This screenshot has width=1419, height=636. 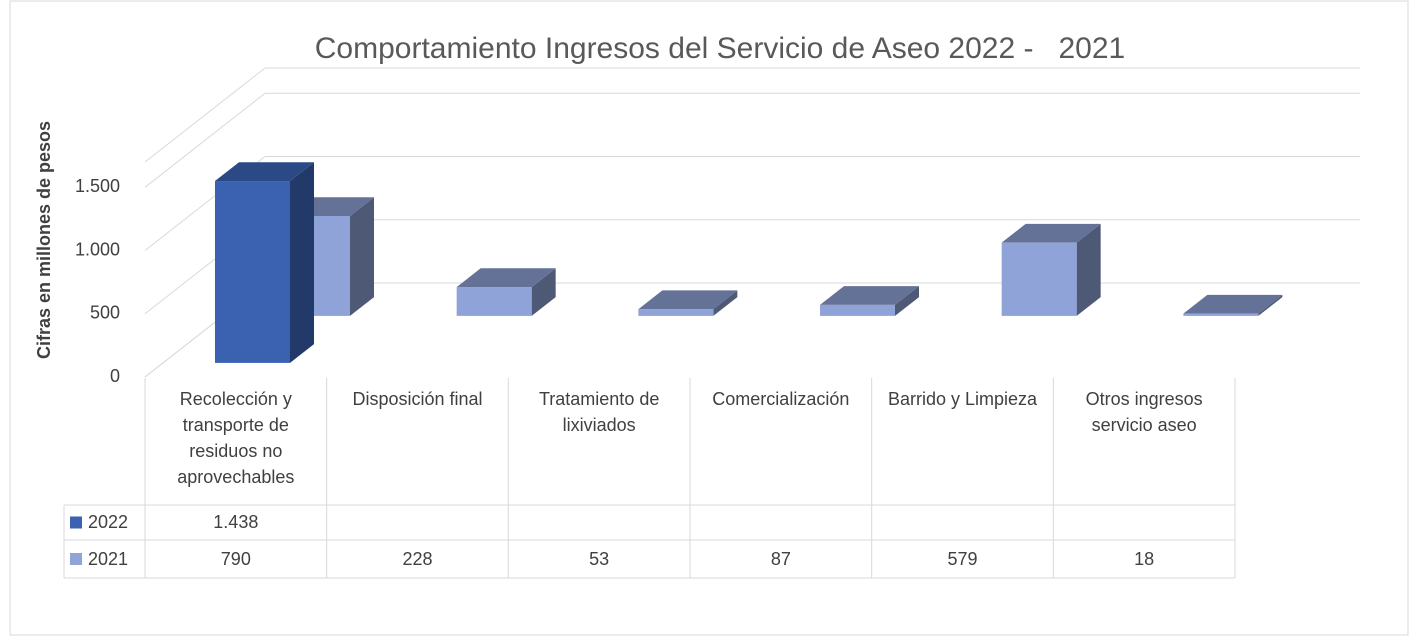 What do you see at coordinates (599, 559) in the screenshot?
I see `data-label: 53` at bounding box center [599, 559].